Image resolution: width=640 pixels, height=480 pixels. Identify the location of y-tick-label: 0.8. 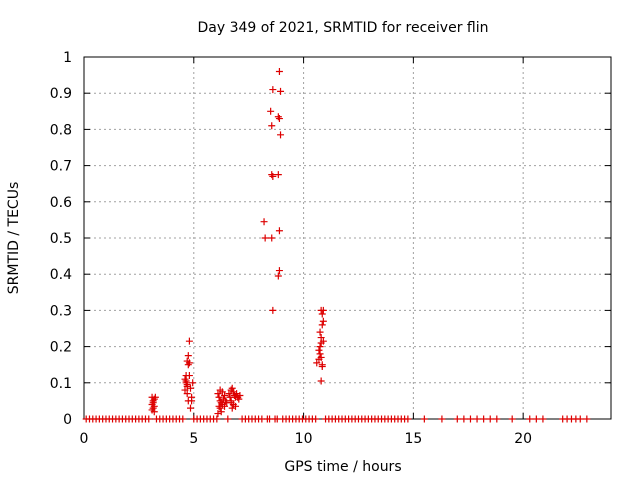
(61, 130).